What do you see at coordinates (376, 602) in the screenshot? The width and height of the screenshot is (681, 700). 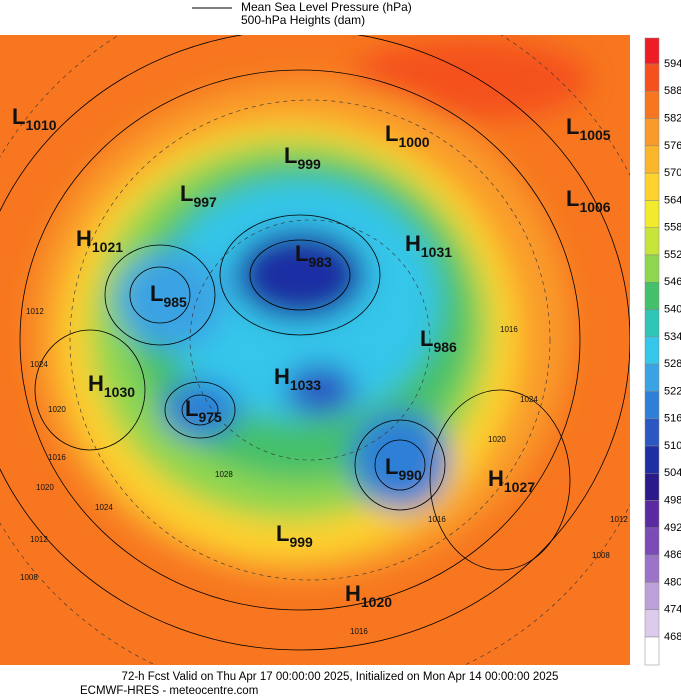 I see `center-value: 1020` at bounding box center [376, 602].